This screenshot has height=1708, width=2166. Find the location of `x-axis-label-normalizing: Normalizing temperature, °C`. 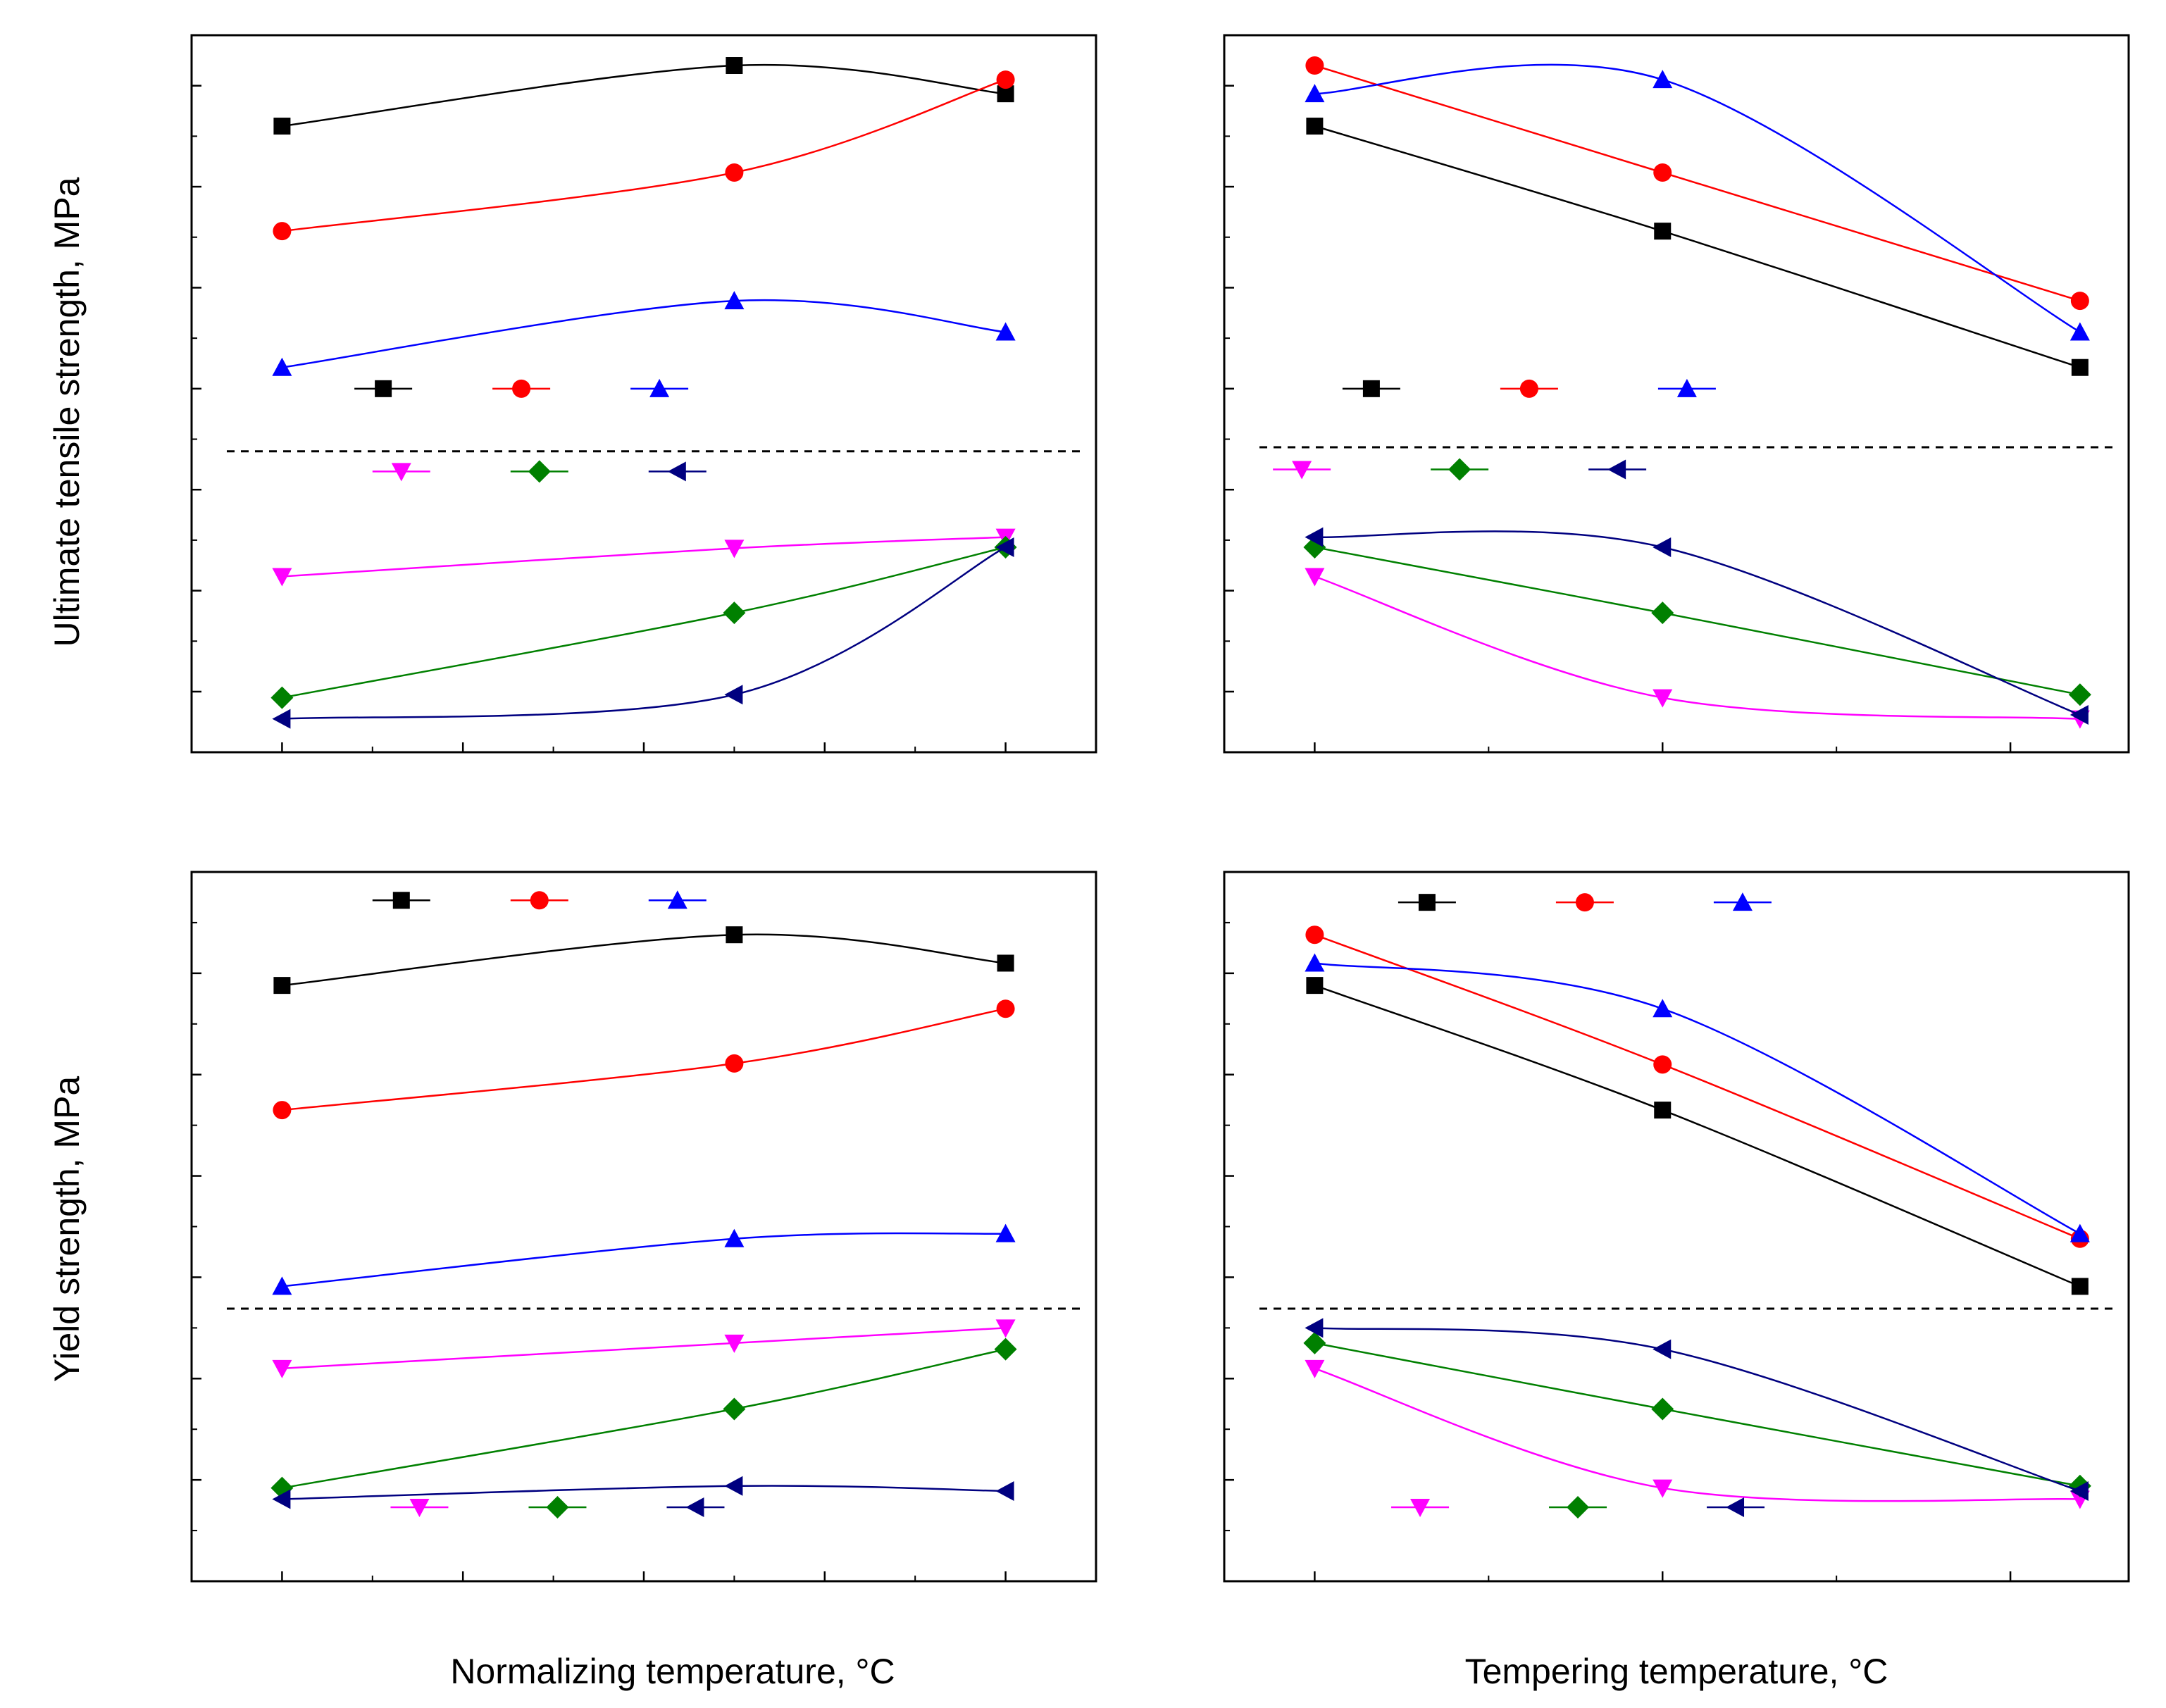

x-axis-label-normalizing: Normalizing temperature, °C is located at coordinates (672, 1672).